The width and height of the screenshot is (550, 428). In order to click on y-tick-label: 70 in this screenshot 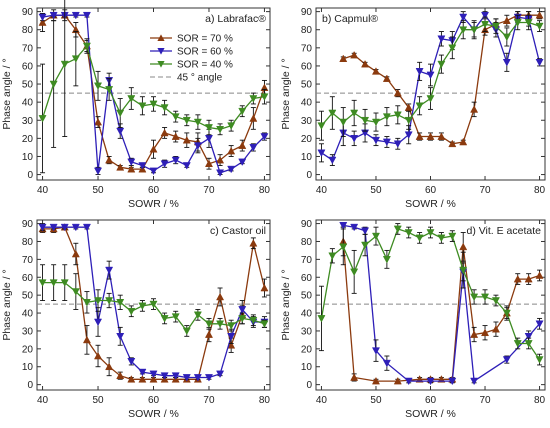, I will do `click(28, 260)`.